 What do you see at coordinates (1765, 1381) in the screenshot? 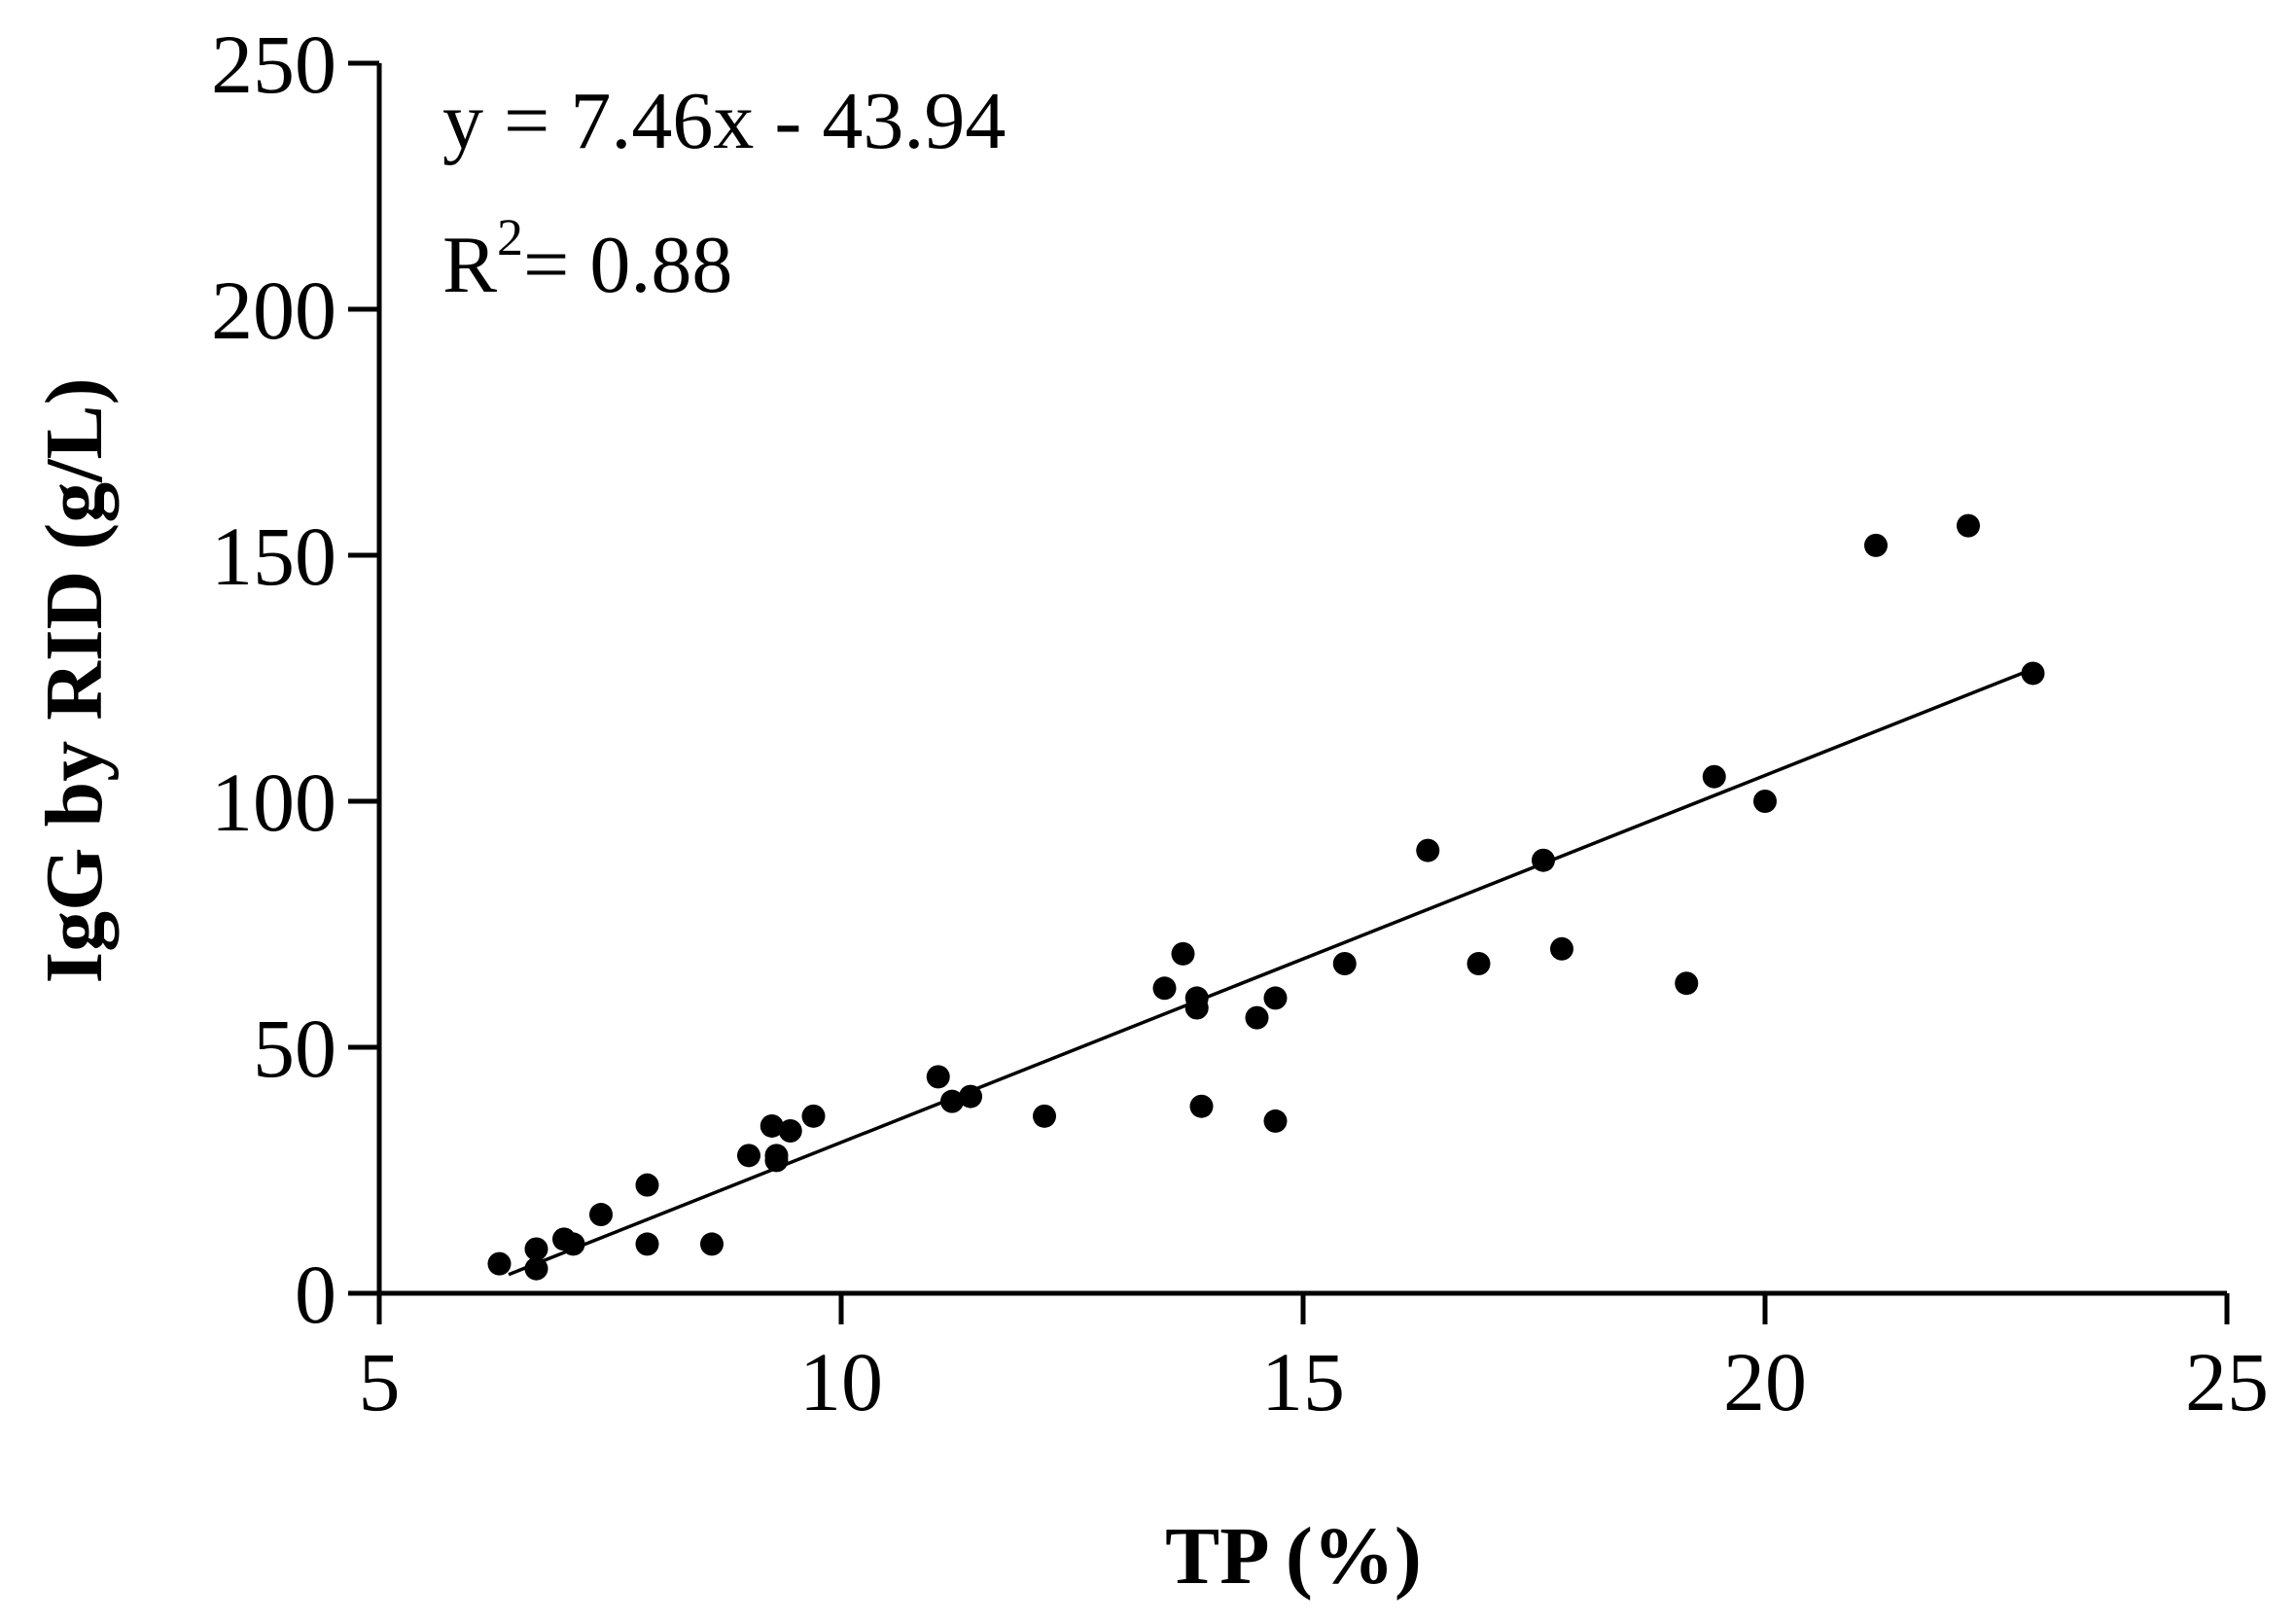
I see `x-tick-label: 20` at bounding box center [1765, 1381].